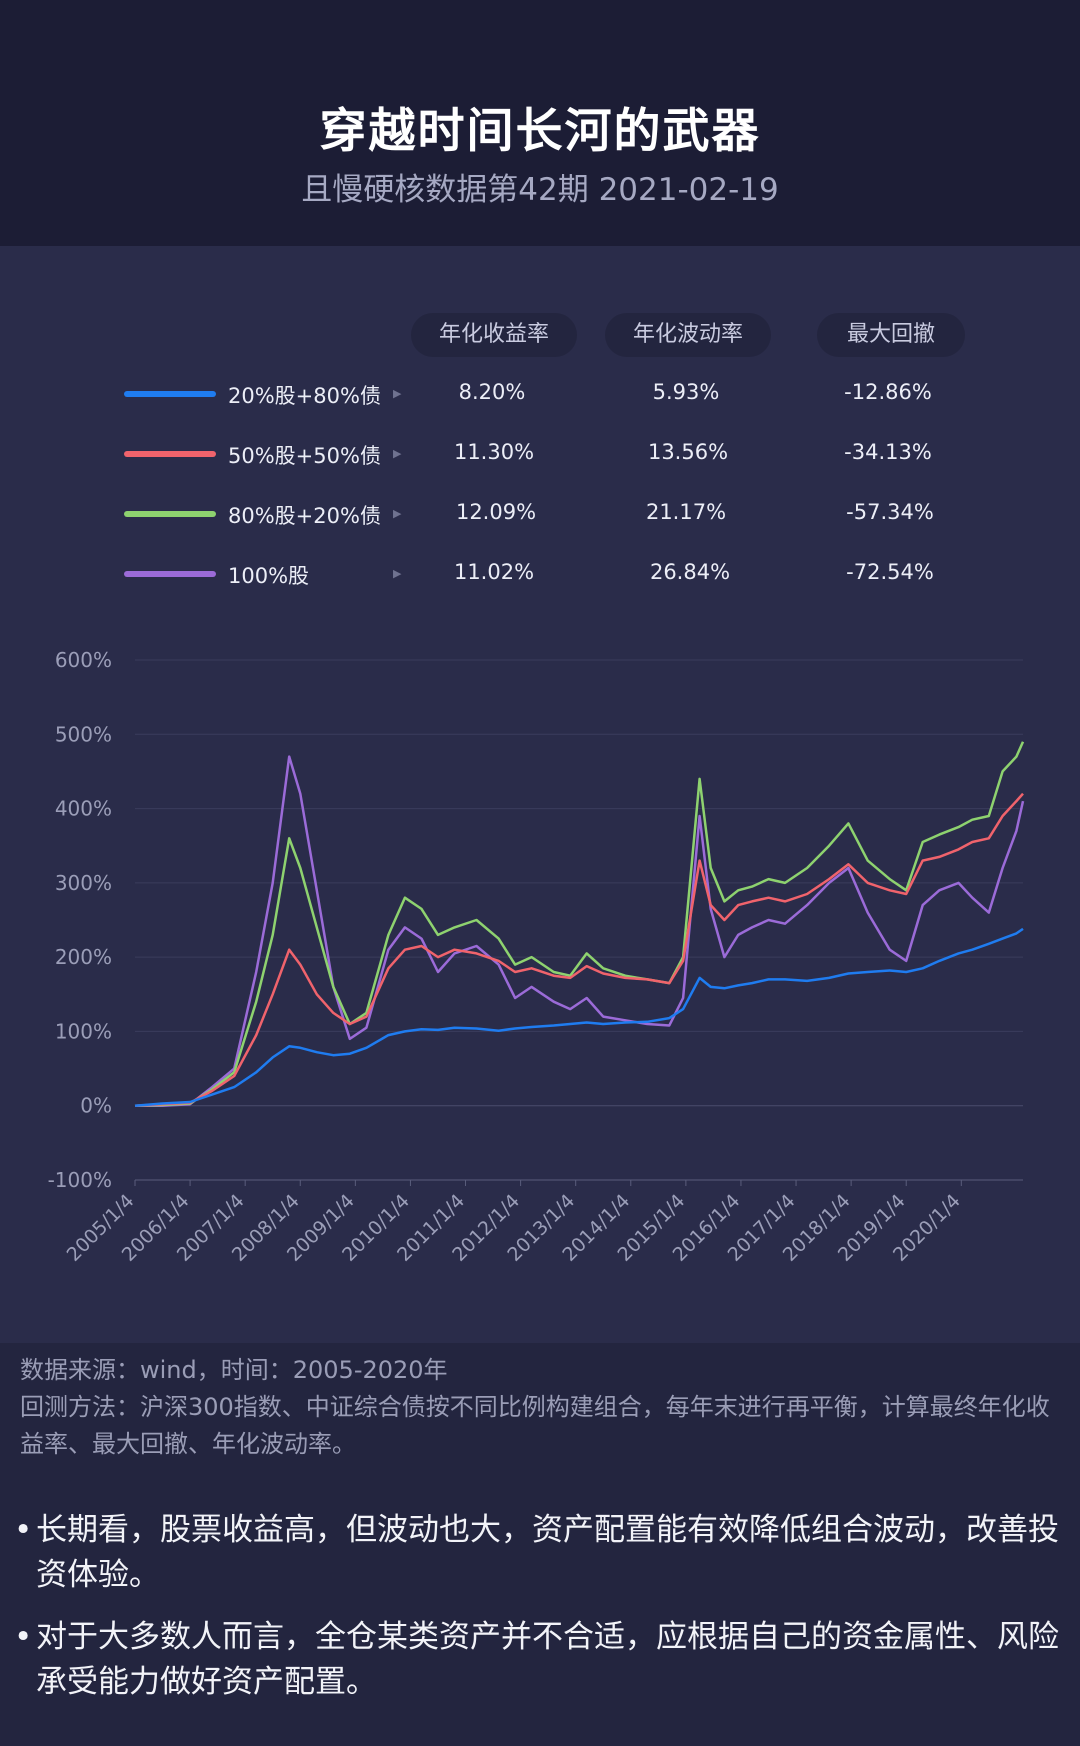  I want to click on column-header-drawdown: 最大回撤, so click(891, 335).